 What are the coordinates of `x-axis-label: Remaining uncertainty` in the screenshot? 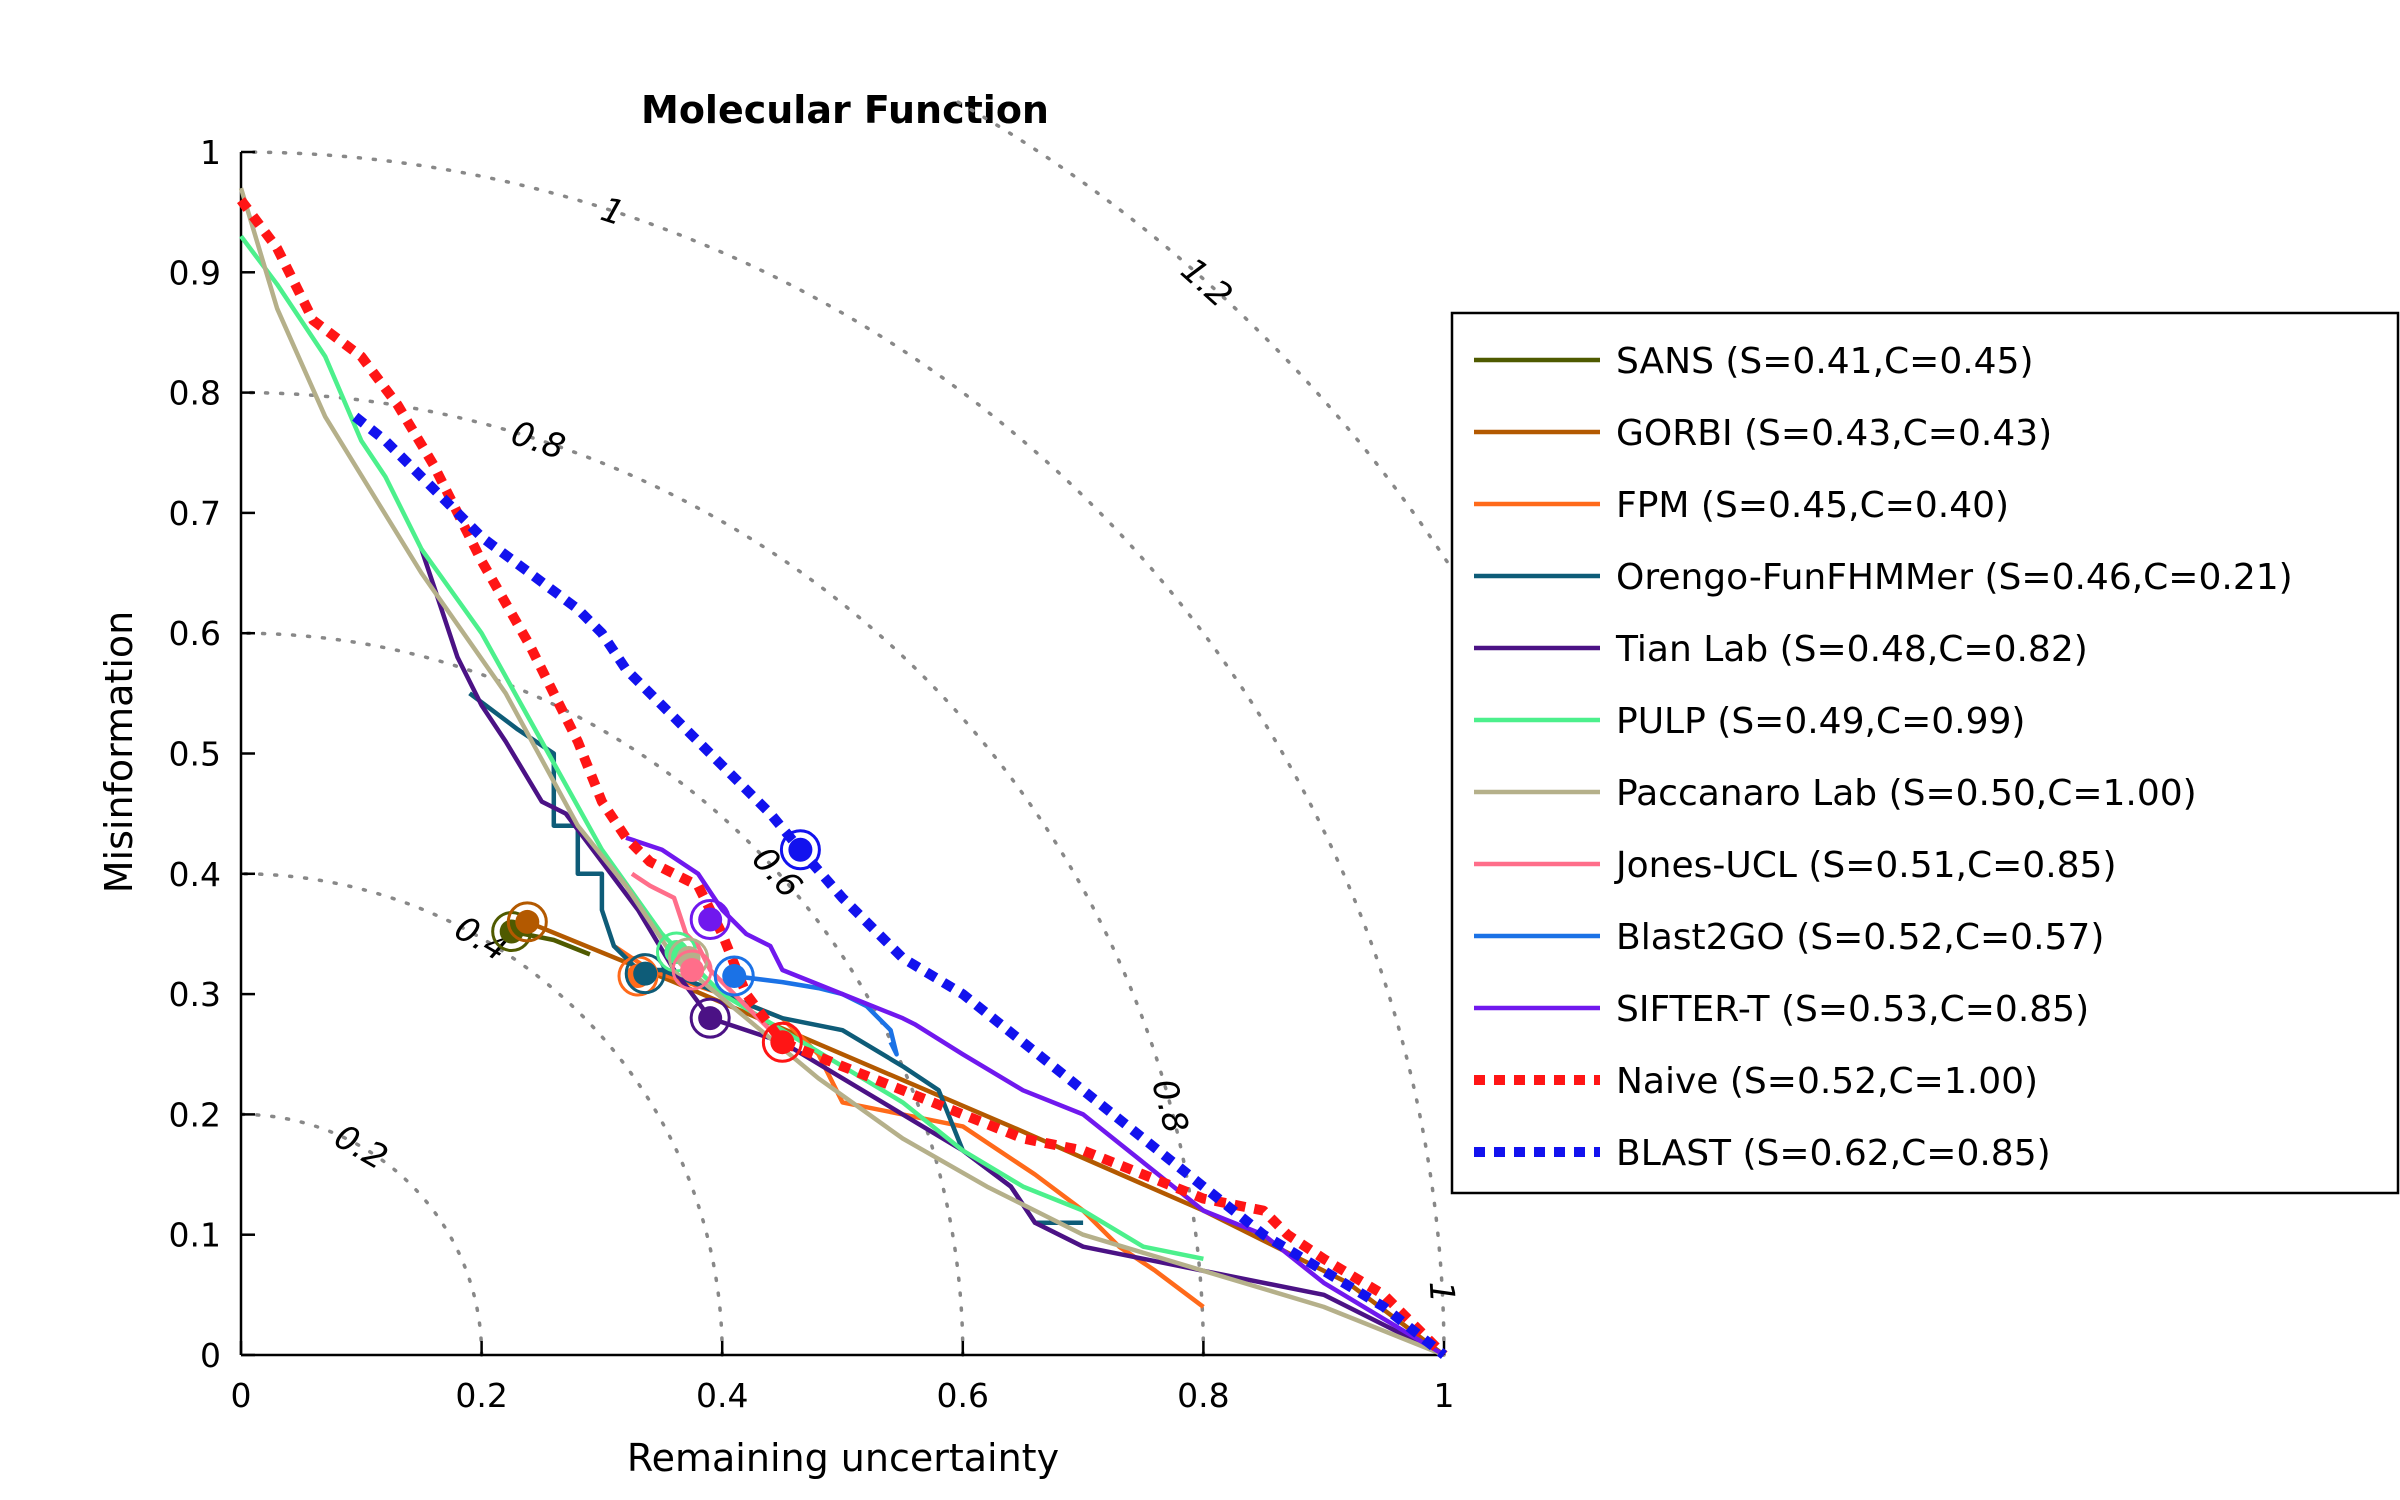 It's located at (843, 1458).